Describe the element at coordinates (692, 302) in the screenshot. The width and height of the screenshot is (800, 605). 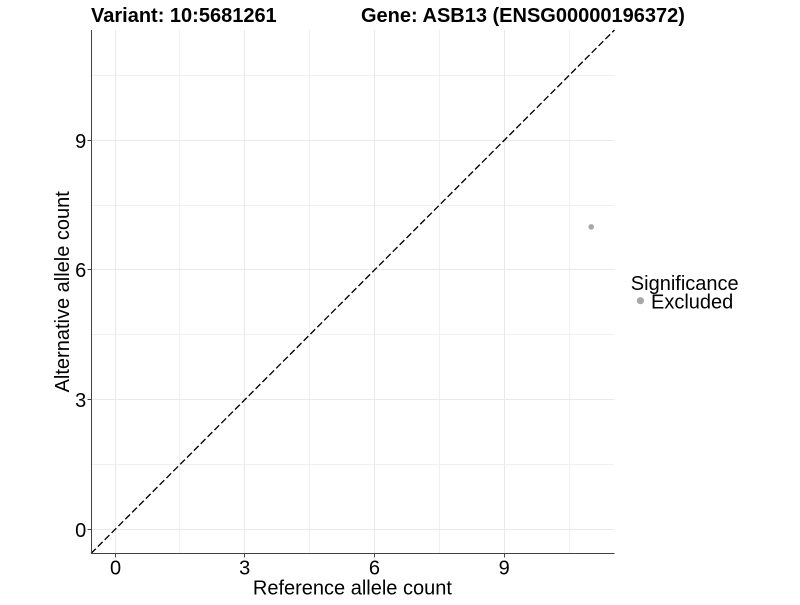
I see `svg-text: Excluded` at that location.